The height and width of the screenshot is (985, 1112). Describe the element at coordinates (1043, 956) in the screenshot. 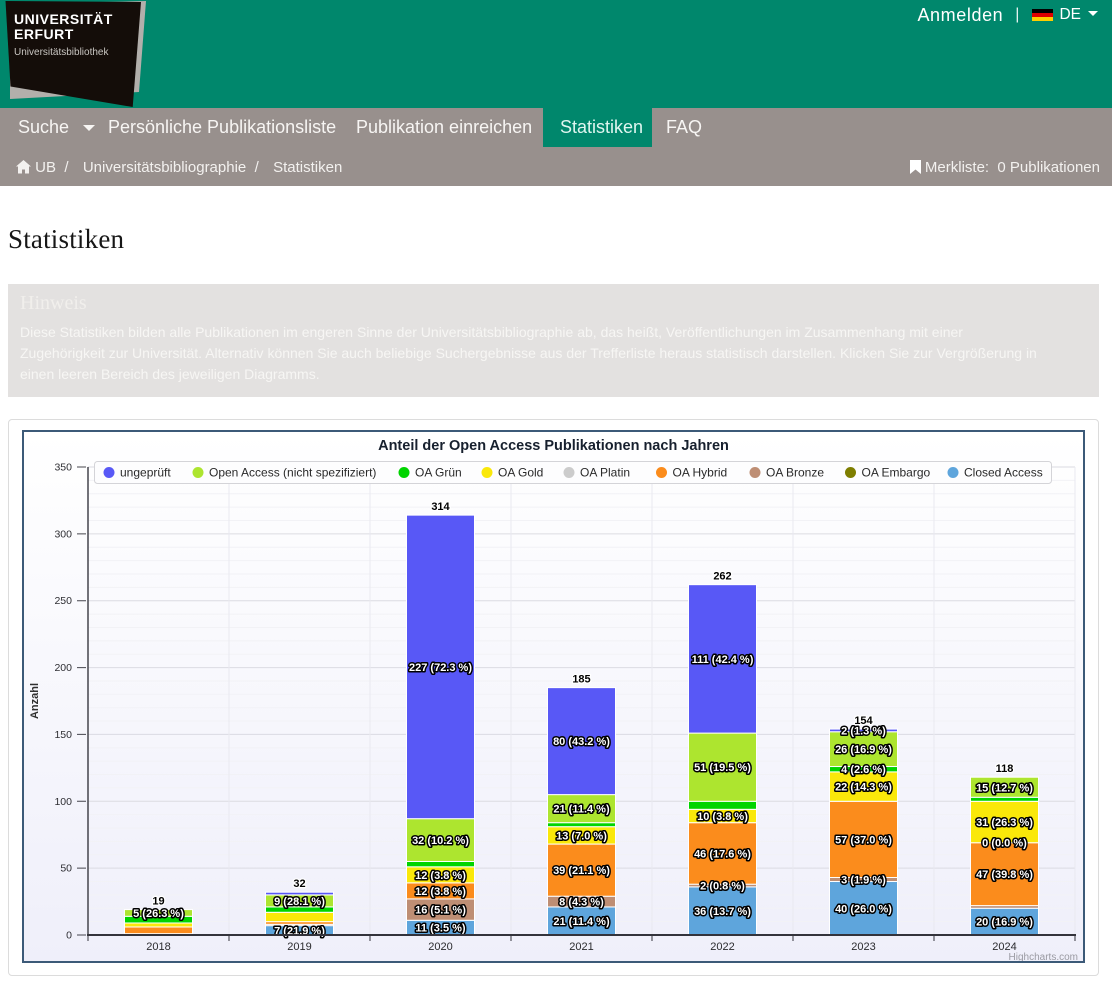

I see `svg-text: Highcharts.com` at that location.